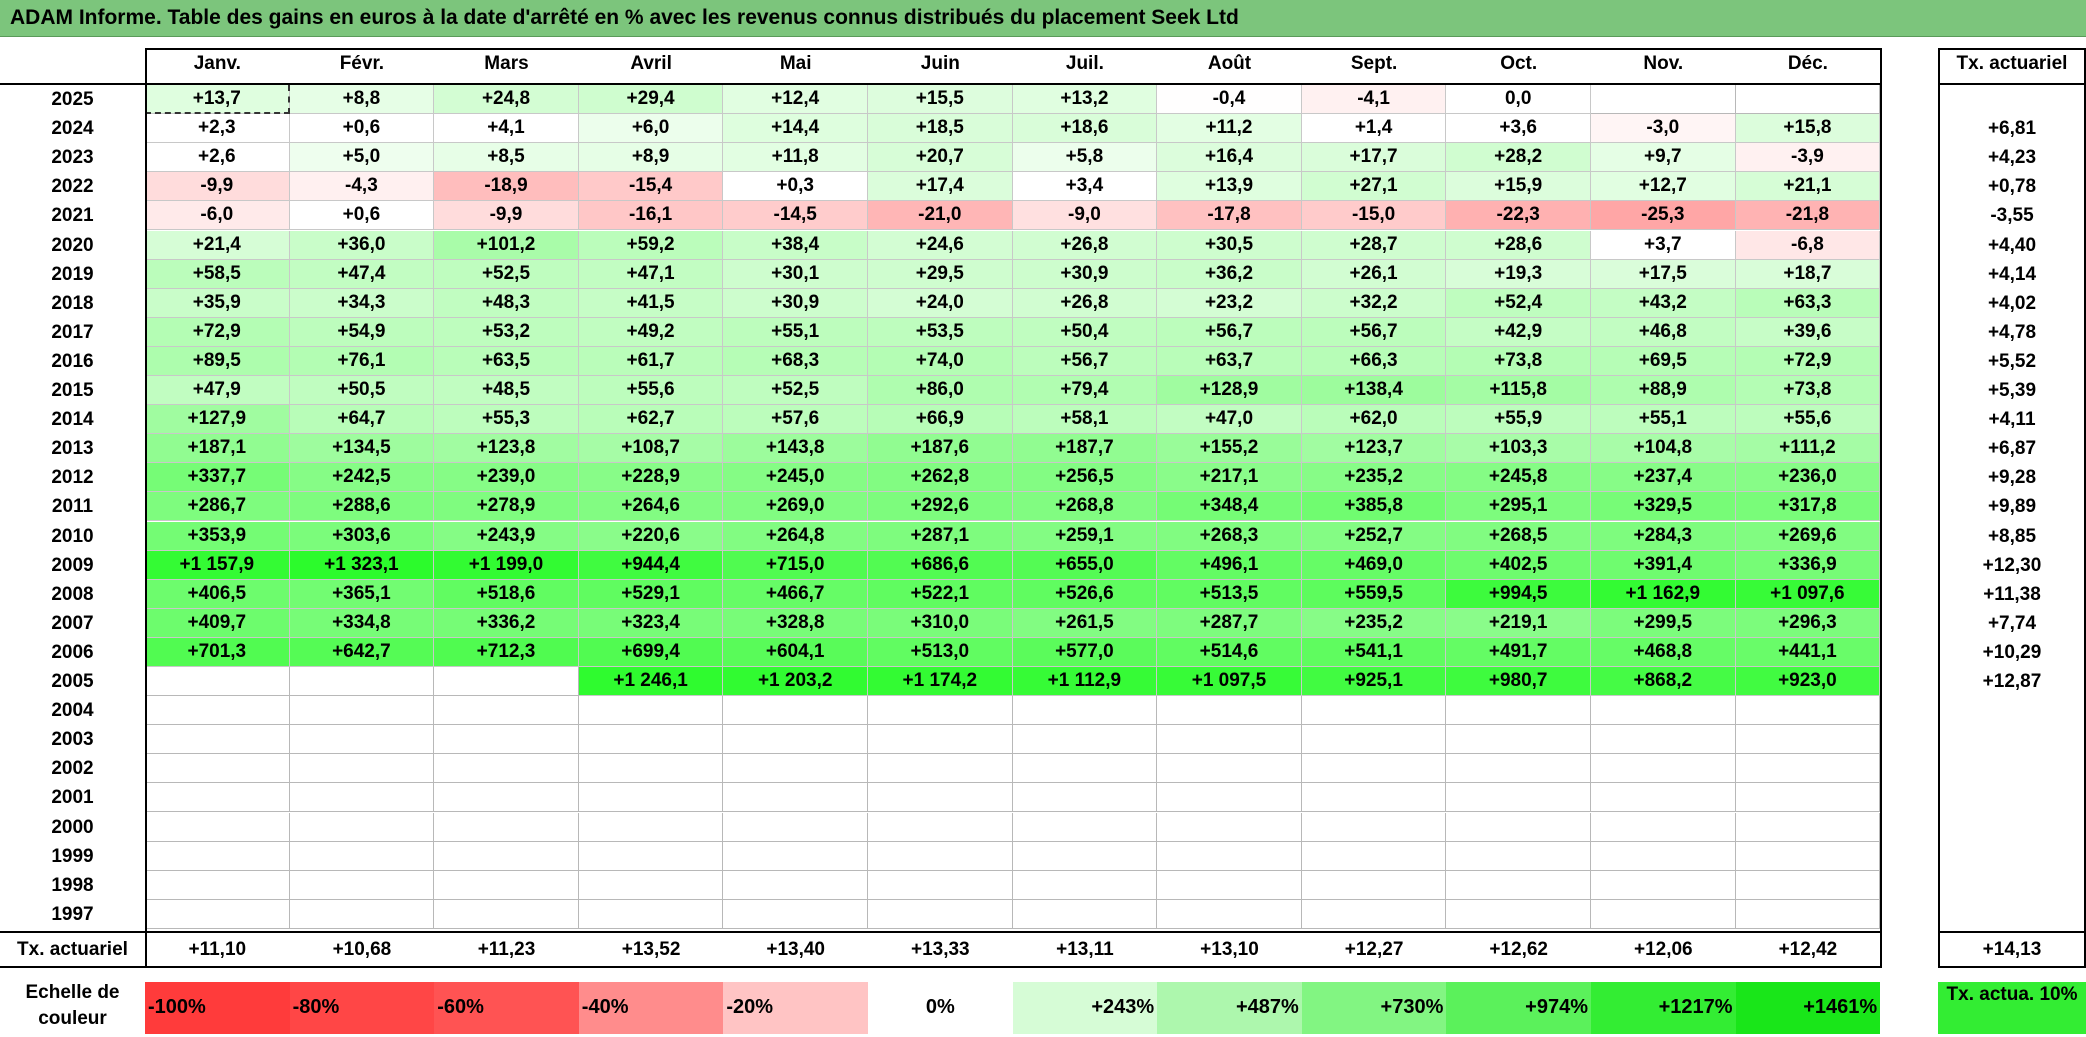 This screenshot has height=1037, width=2086. Describe the element at coordinates (940, 507) in the screenshot. I see `table-cell: +292,6` at that location.